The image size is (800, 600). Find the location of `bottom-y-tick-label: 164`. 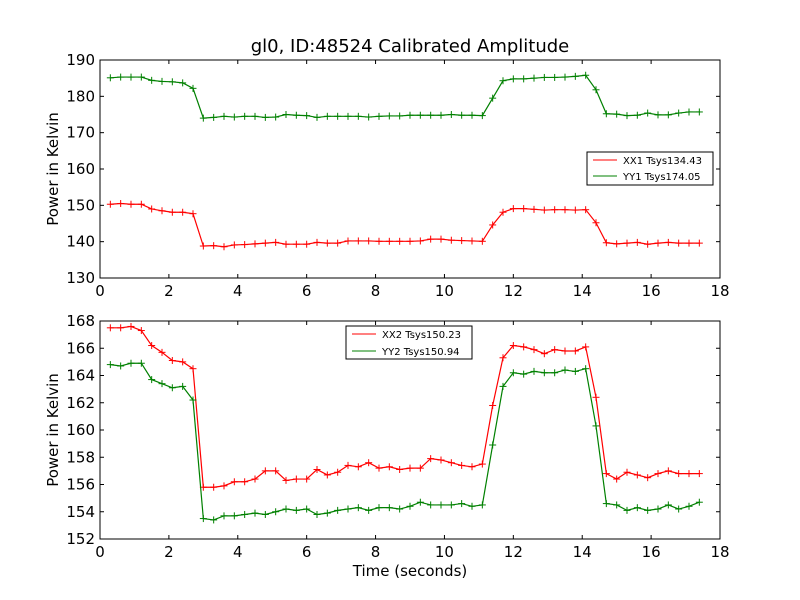

bottom-y-tick-label: 164 is located at coordinates (80, 376).